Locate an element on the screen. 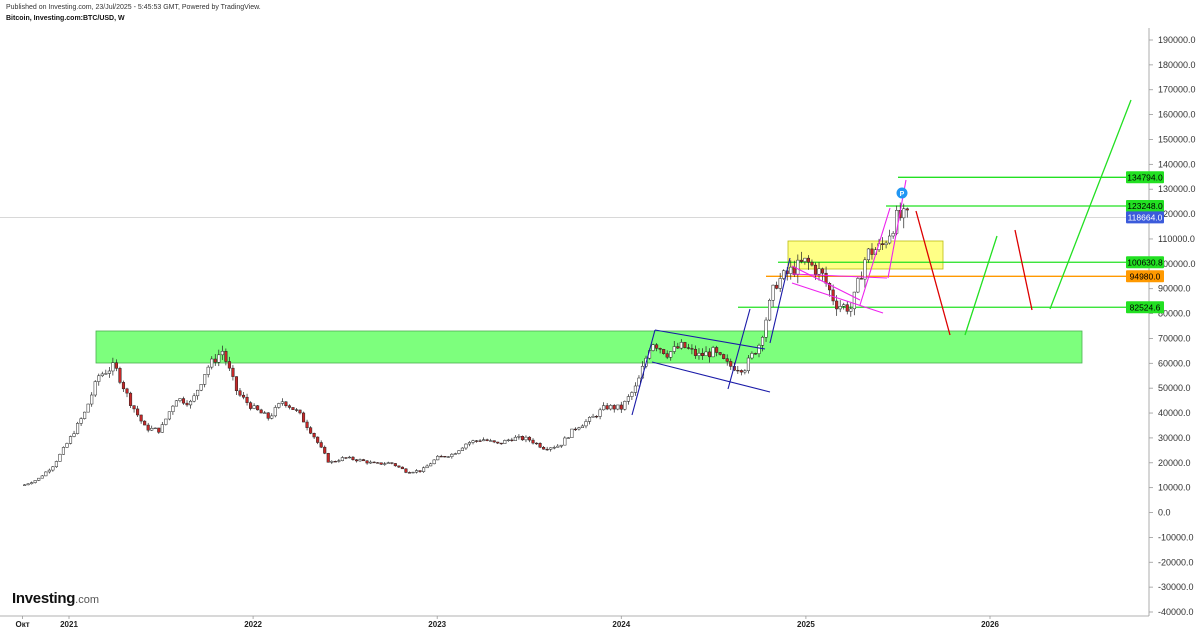 The image size is (1200, 632). blue-channel-bottom-line is located at coordinates (711, 377).